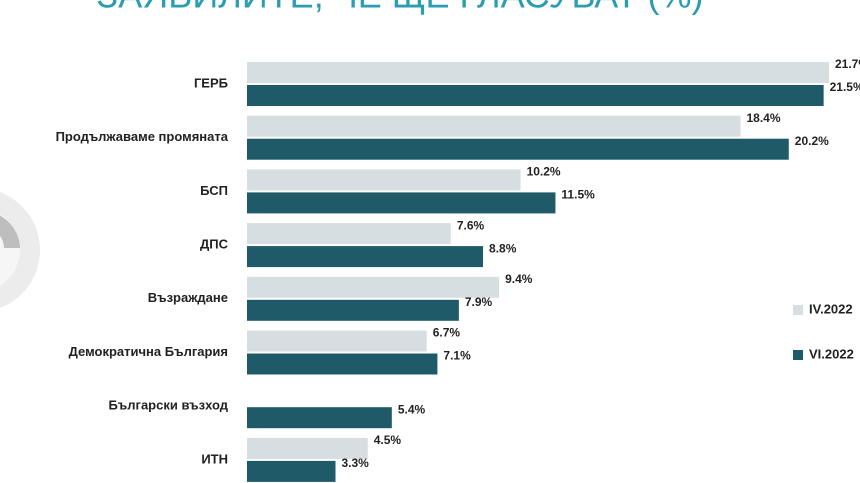  What do you see at coordinates (479, 302) in the screenshot?
I see `value-label: 7.9%` at bounding box center [479, 302].